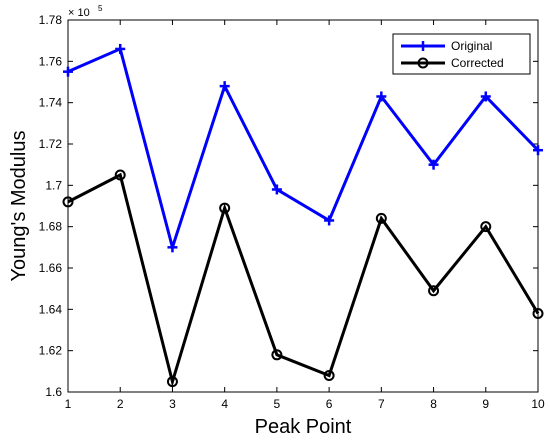  I want to click on legend-item-original: Original, so click(446, 46).